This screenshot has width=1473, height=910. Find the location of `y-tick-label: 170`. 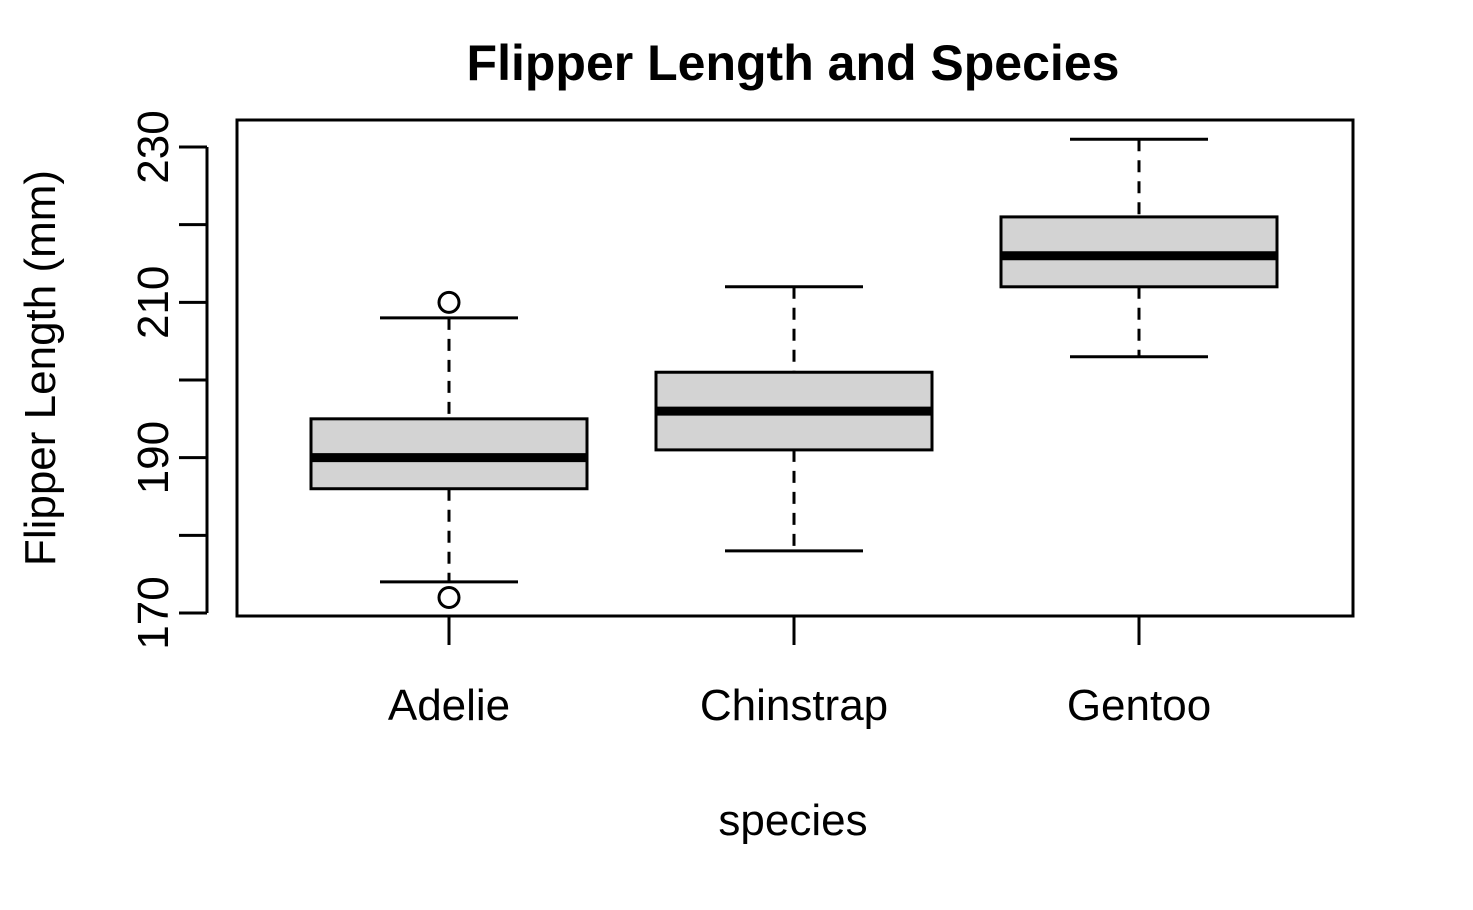

y-tick-label: 170 is located at coordinates (153, 612).